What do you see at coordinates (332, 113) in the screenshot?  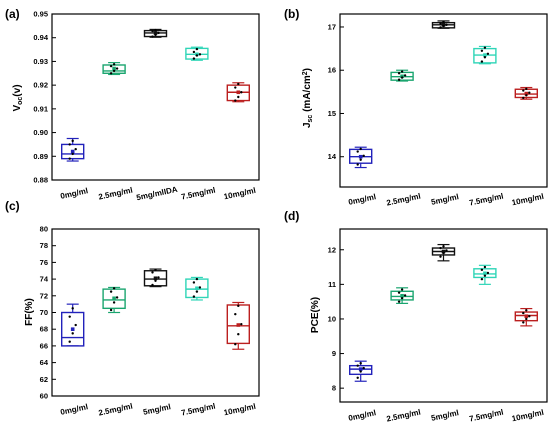 I see `y-tick-label: 15` at bounding box center [332, 113].